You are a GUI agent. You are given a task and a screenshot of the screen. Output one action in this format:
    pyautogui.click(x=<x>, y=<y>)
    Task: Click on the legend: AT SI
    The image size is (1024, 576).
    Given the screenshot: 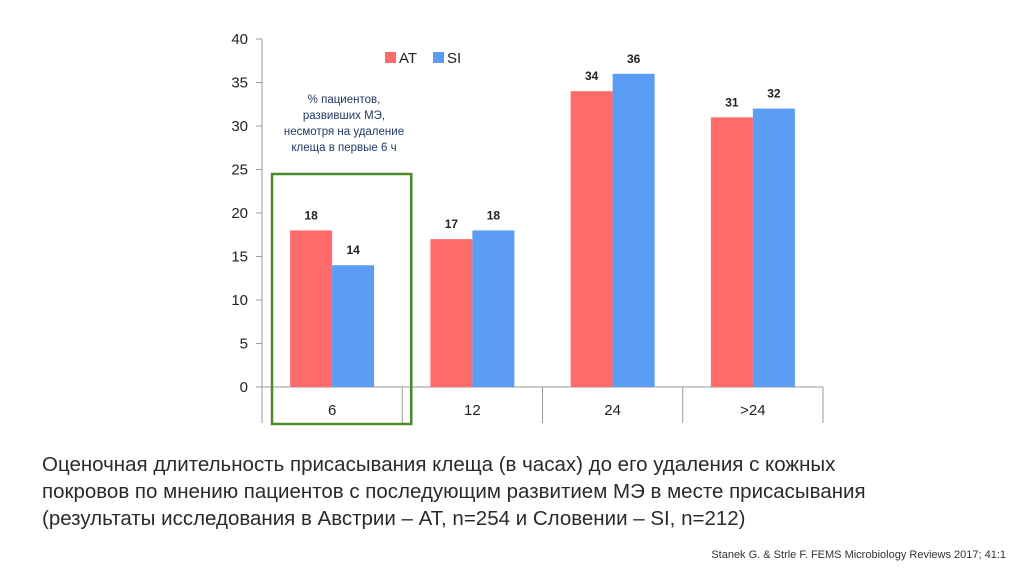 What is the action you would take?
    pyautogui.click(x=423, y=58)
    